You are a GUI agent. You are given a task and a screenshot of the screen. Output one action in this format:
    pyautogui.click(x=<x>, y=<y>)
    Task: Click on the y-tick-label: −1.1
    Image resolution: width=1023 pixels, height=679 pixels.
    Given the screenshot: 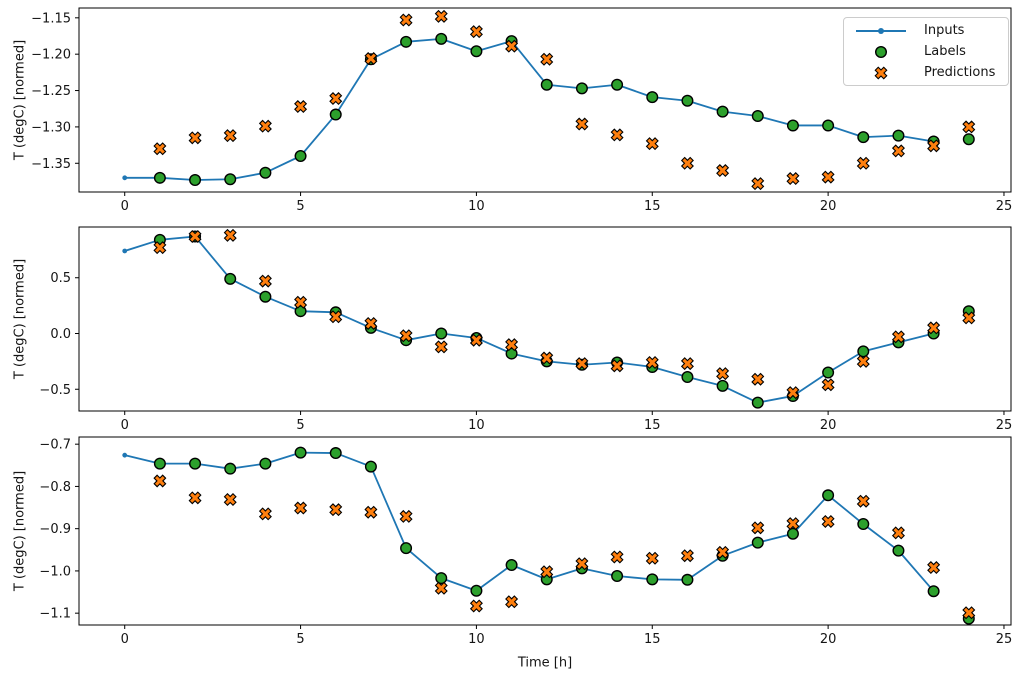 What is the action you would take?
    pyautogui.click(x=55, y=614)
    